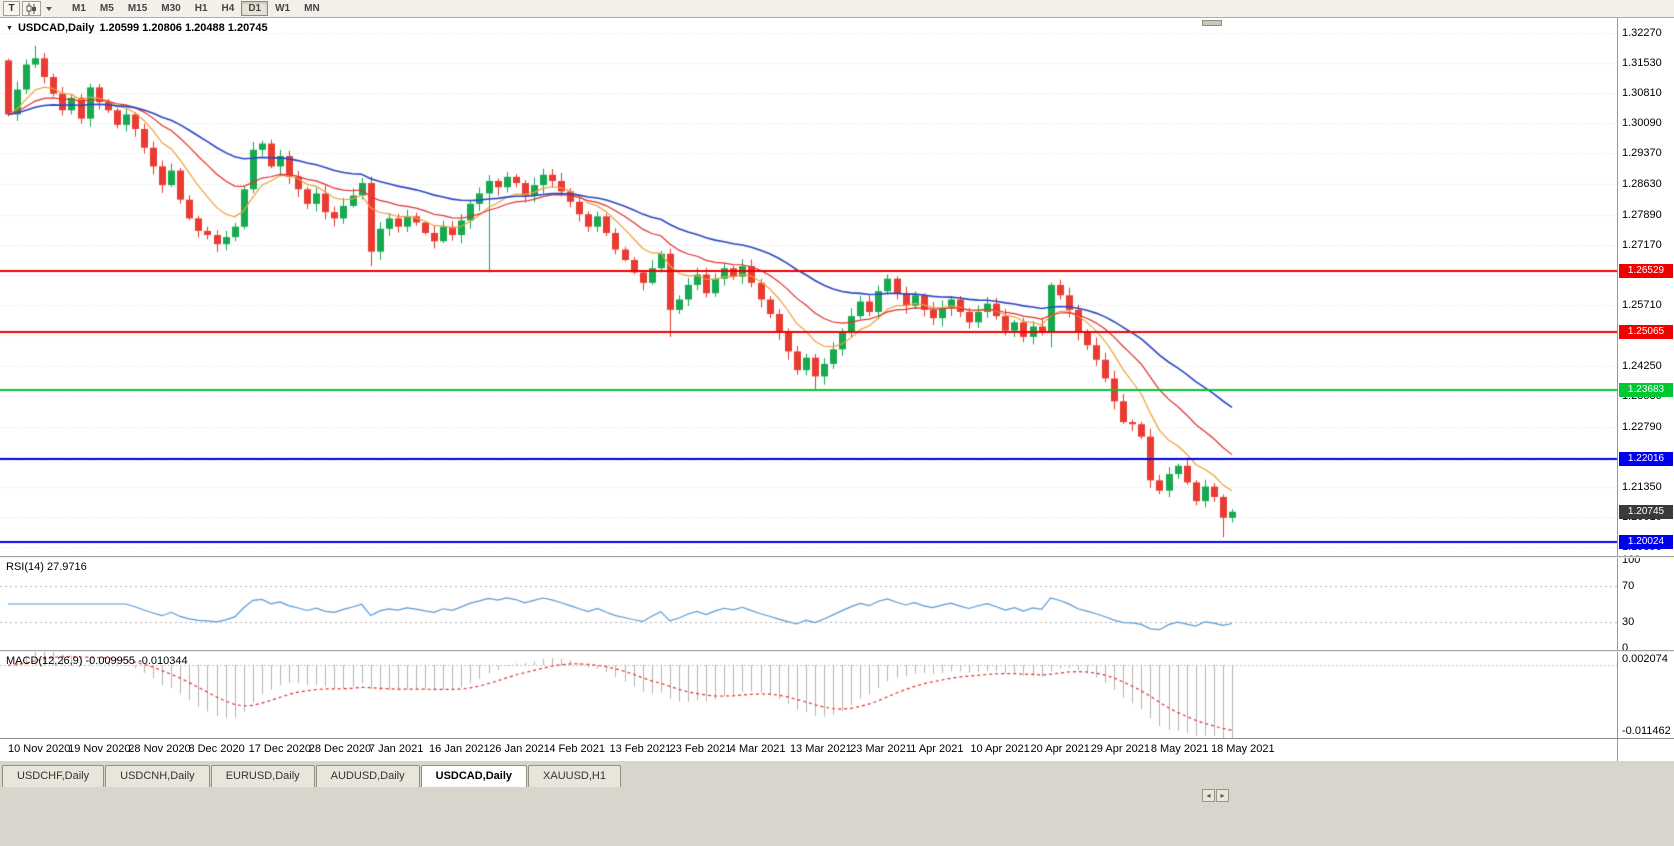 Image resolution: width=1674 pixels, height=846 pixels. Describe the element at coordinates (1628, 621) in the screenshot. I see `rsi-axis-label: 30` at that location.